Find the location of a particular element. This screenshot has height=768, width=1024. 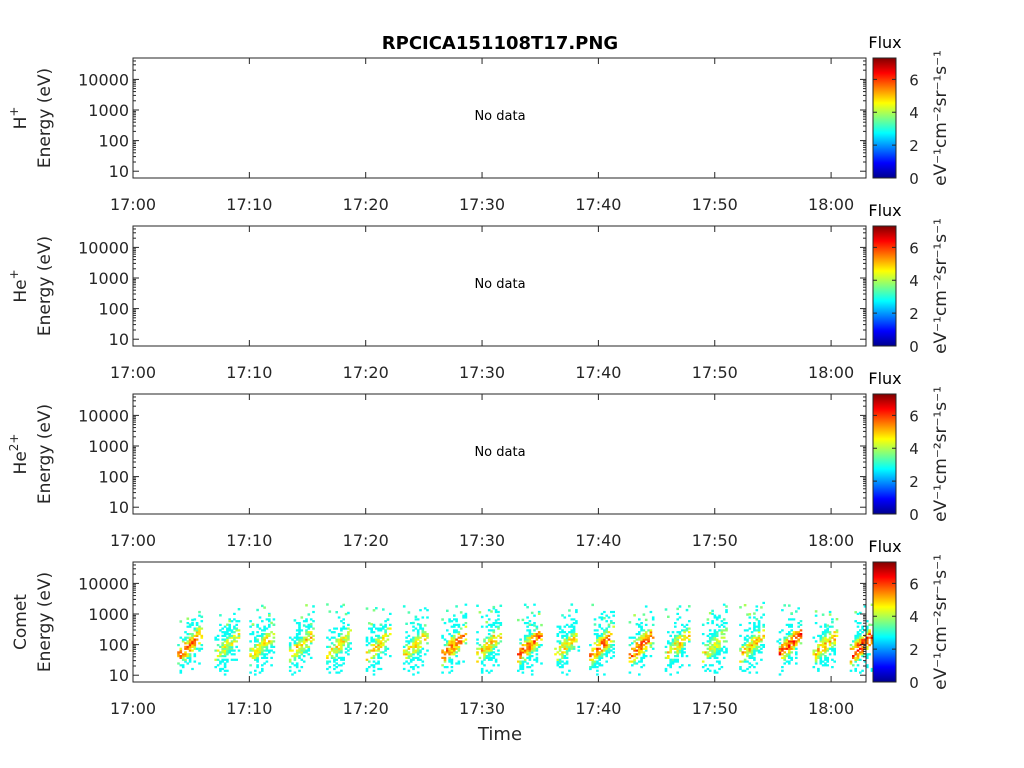

colorbar-tick-label: 6 is located at coordinates (914, 416).